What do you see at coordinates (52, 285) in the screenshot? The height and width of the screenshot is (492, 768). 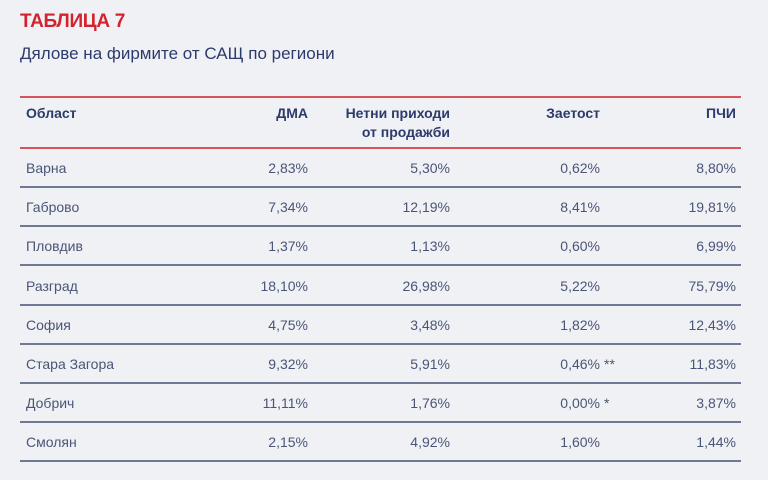 I see `cell-region: Разград` at bounding box center [52, 285].